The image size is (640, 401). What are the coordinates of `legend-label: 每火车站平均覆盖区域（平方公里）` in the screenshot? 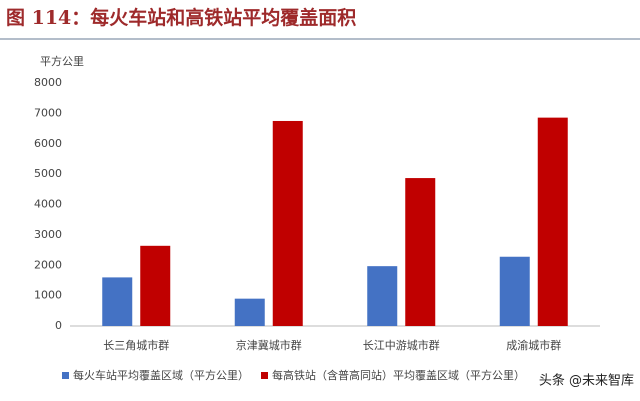 It's located at (161, 375).